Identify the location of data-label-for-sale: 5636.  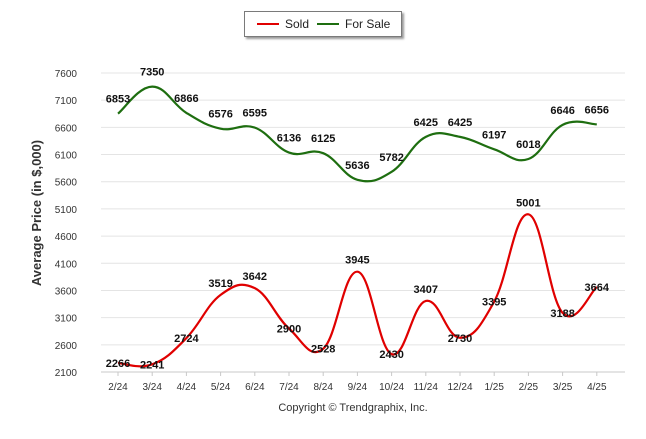
(357, 166).